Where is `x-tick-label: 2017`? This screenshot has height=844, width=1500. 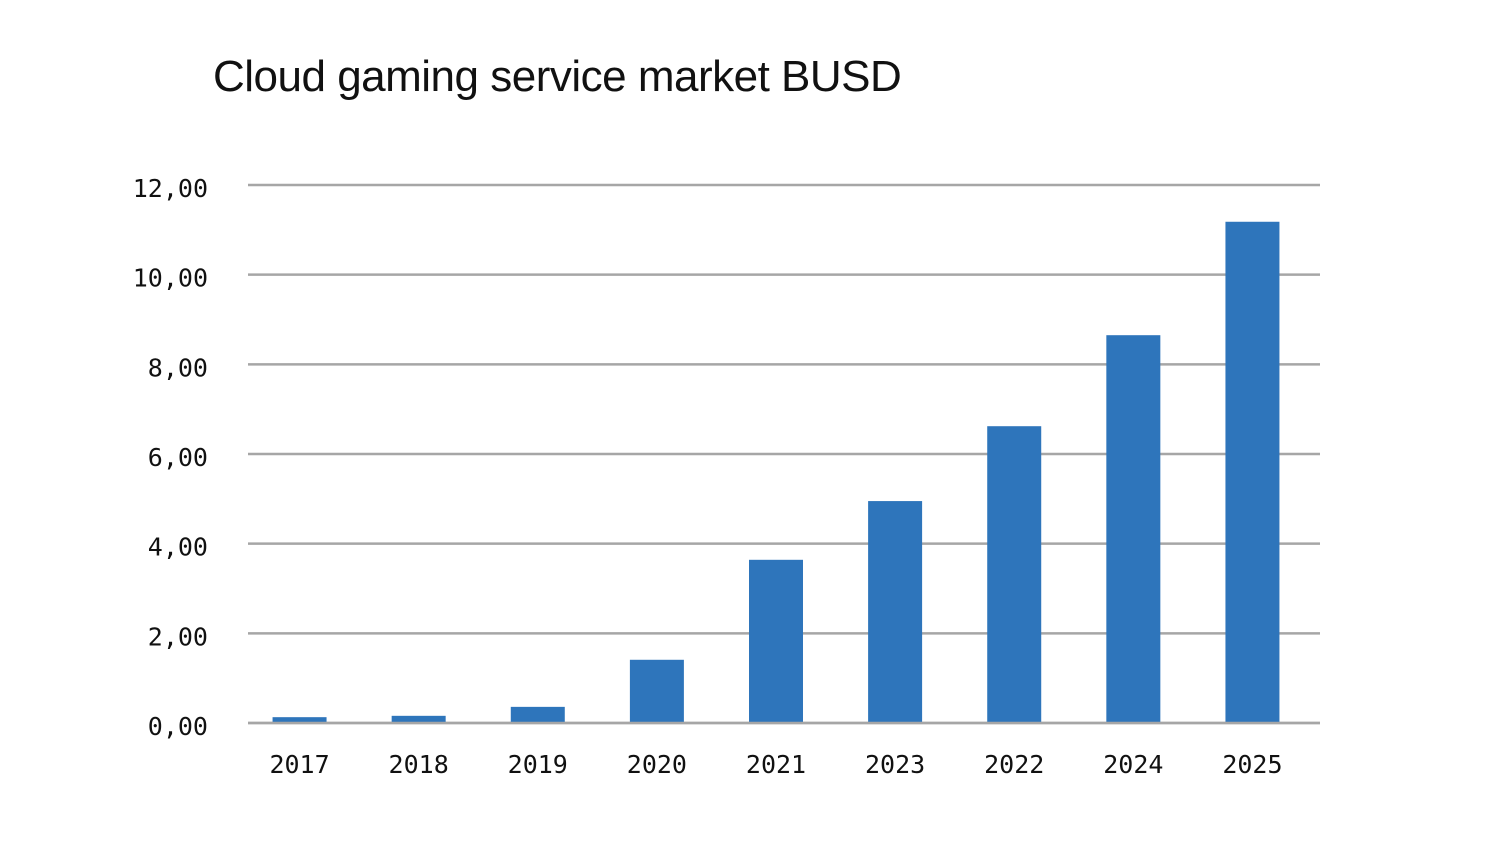 x-tick-label: 2017 is located at coordinates (299, 764).